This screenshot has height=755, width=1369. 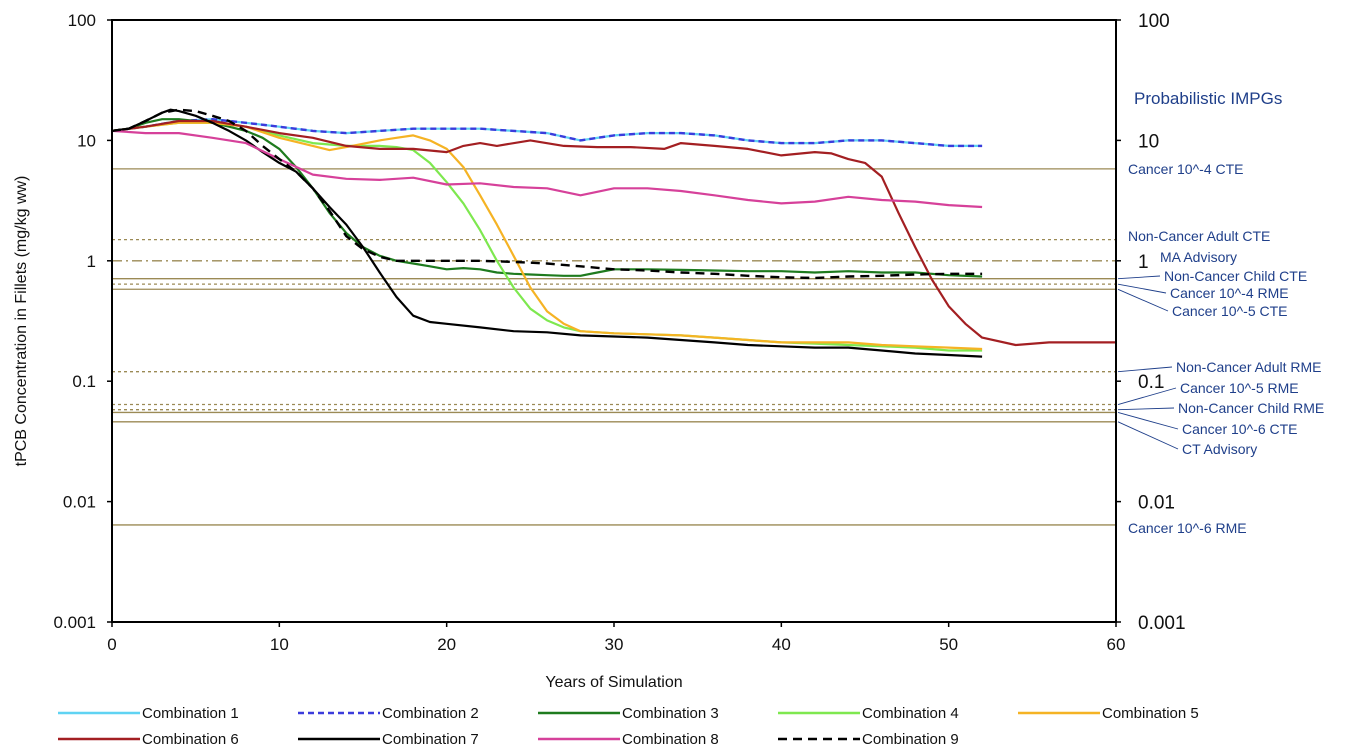 I want to click on legend-label-5: Combination 5, so click(x=1150, y=713).